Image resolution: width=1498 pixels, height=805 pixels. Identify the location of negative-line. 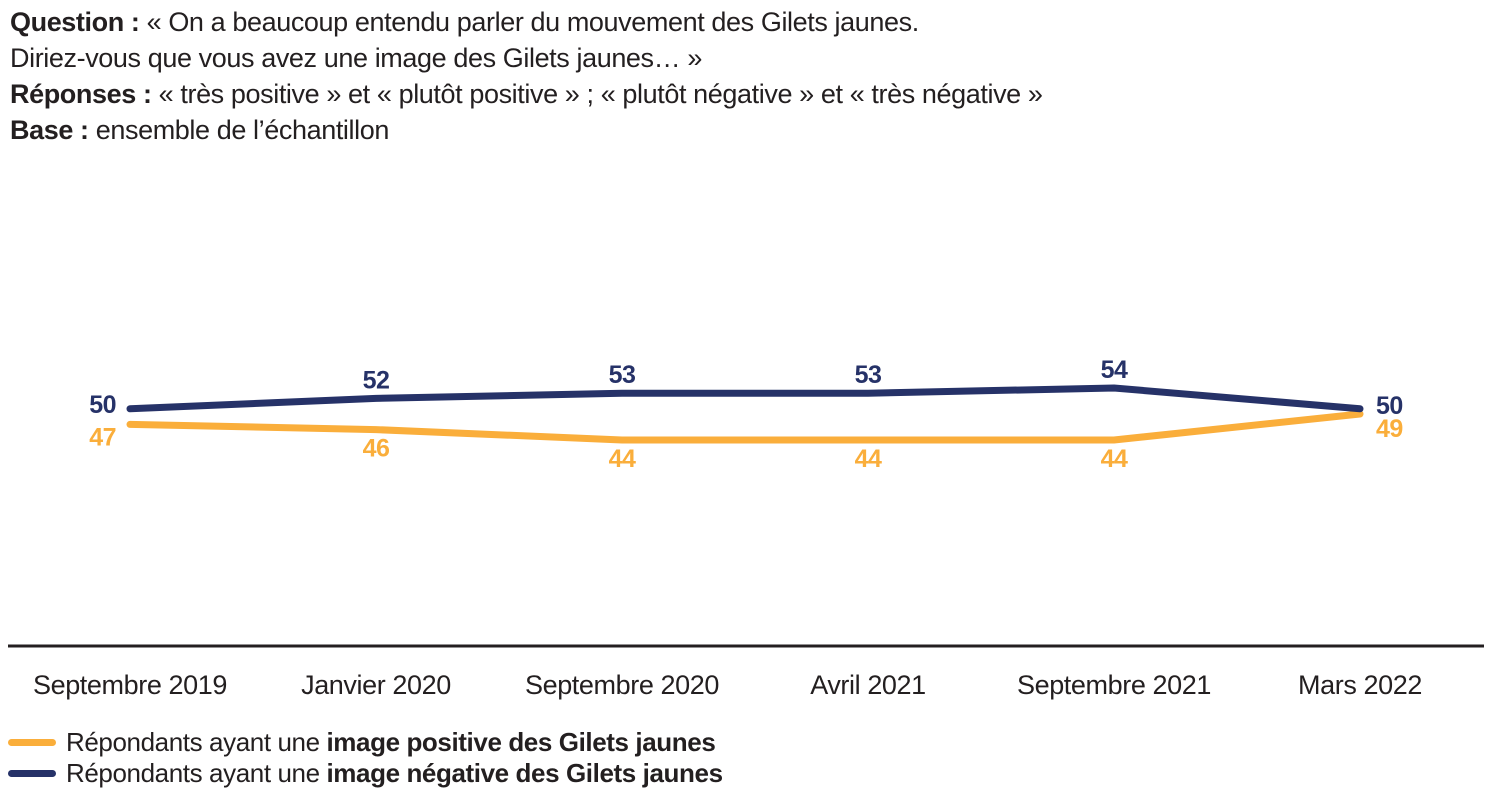
(745, 398).